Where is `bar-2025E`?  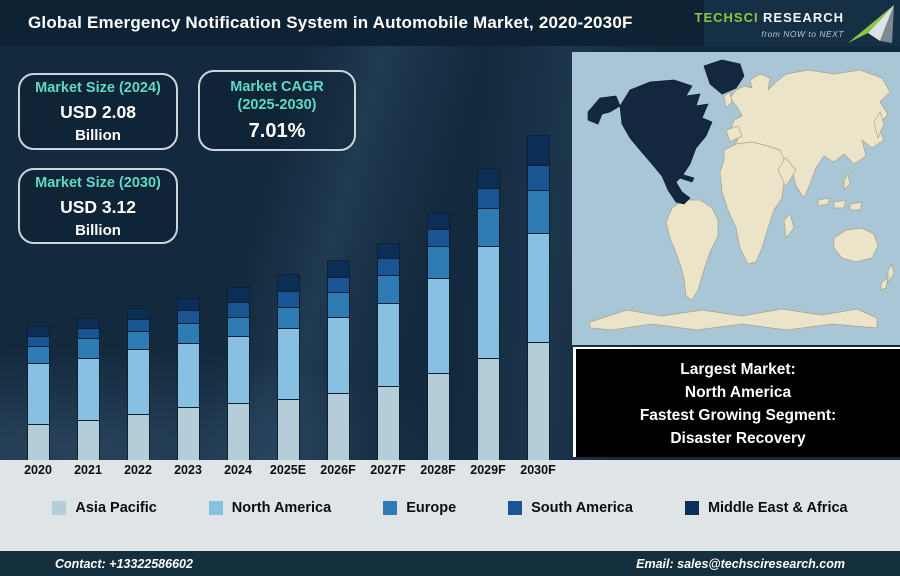
bar-2025E is located at coordinates (288, 367).